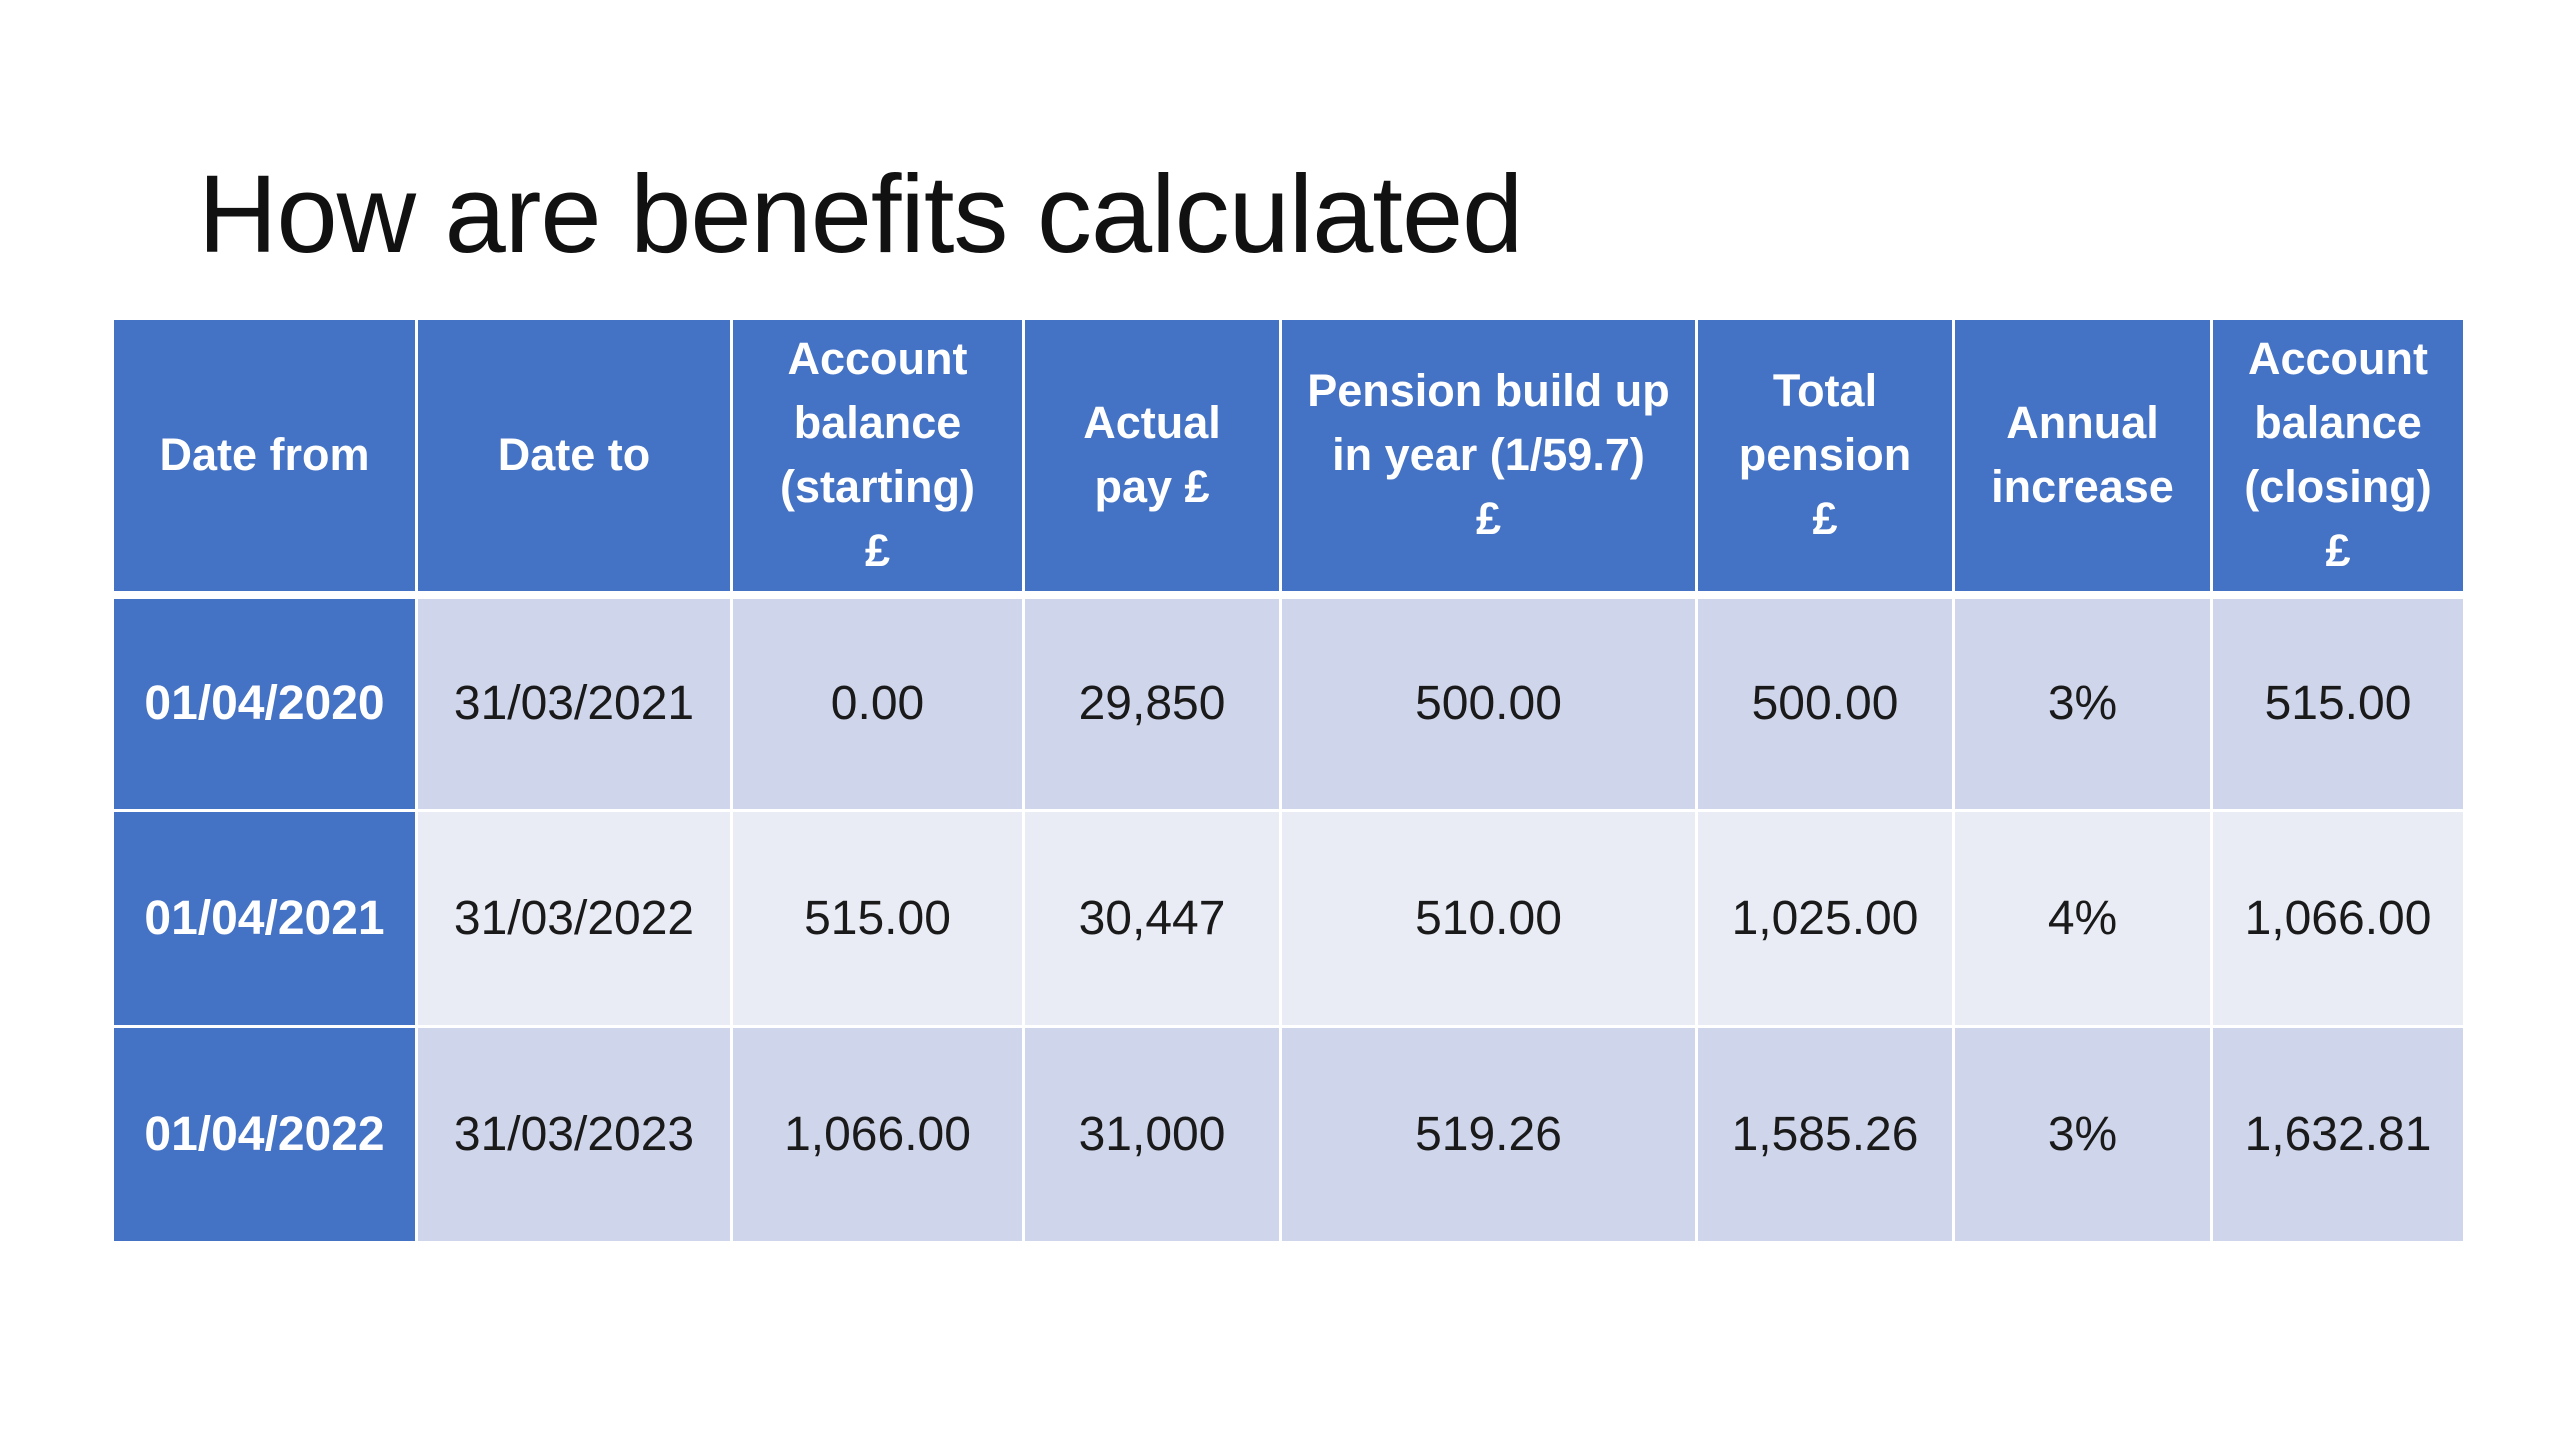 This screenshot has height=1440, width=2560. I want to click on account-balance-closing-cell: 1,066.00, so click(2338, 918).